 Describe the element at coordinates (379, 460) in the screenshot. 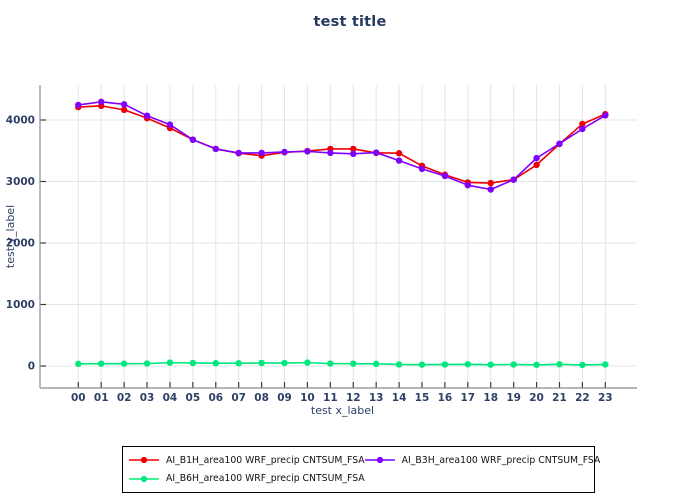

I see `purple-line-marker-icon` at that location.